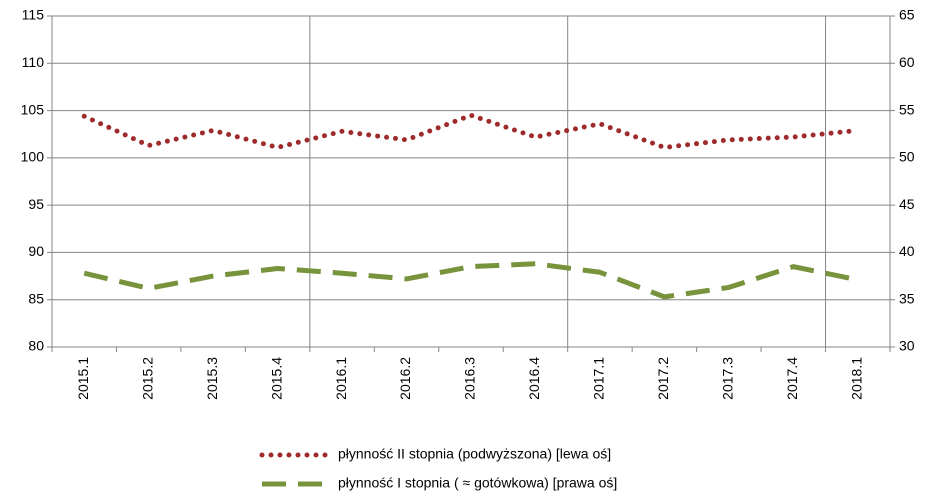 The height and width of the screenshot is (499, 935). What do you see at coordinates (907, 346) in the screenshot?
I see `y2-tick-label: 30` at bounding box center [907, 346].